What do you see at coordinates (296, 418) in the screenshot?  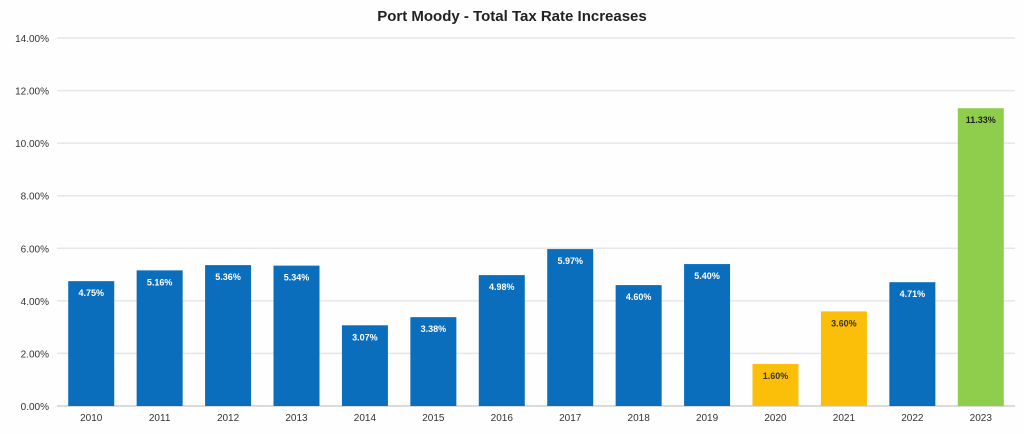 I see `x-tick-label: 2013` at bounding box center [296, 418].